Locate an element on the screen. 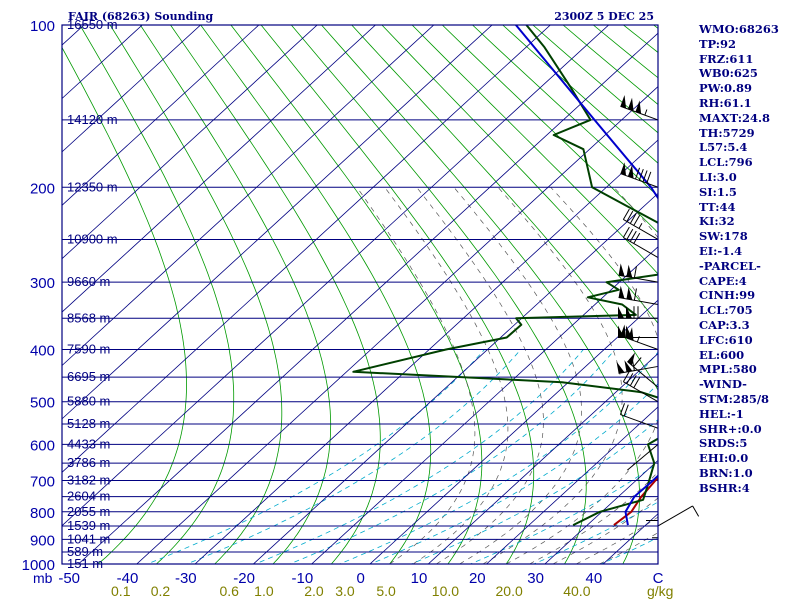 Image resolution: width=800 pixels, height=600 pixels. sounding-parameter: TP:92 is located at coordinates (718, 43).